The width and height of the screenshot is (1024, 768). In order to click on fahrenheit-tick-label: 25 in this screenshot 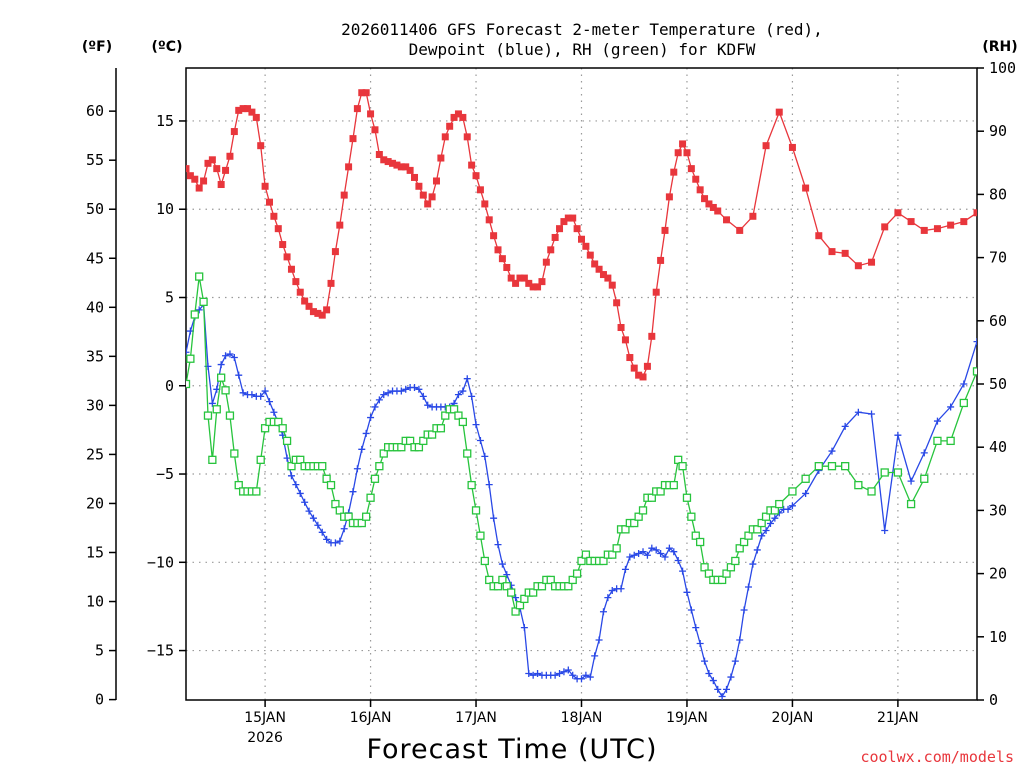, I will do `click(95, 454)`.